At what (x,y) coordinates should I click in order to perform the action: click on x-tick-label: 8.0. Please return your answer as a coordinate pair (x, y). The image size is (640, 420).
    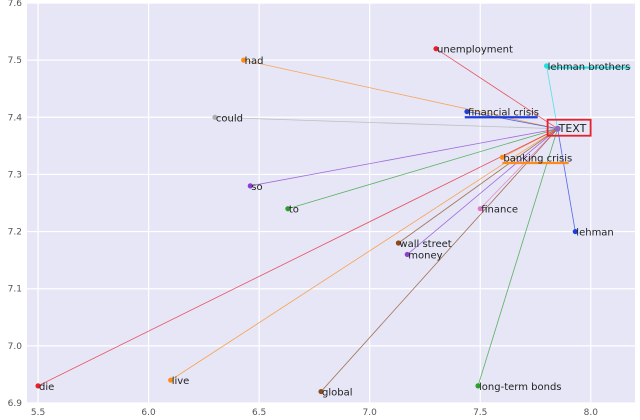
    Looking at the image, I should click on (591, 413).